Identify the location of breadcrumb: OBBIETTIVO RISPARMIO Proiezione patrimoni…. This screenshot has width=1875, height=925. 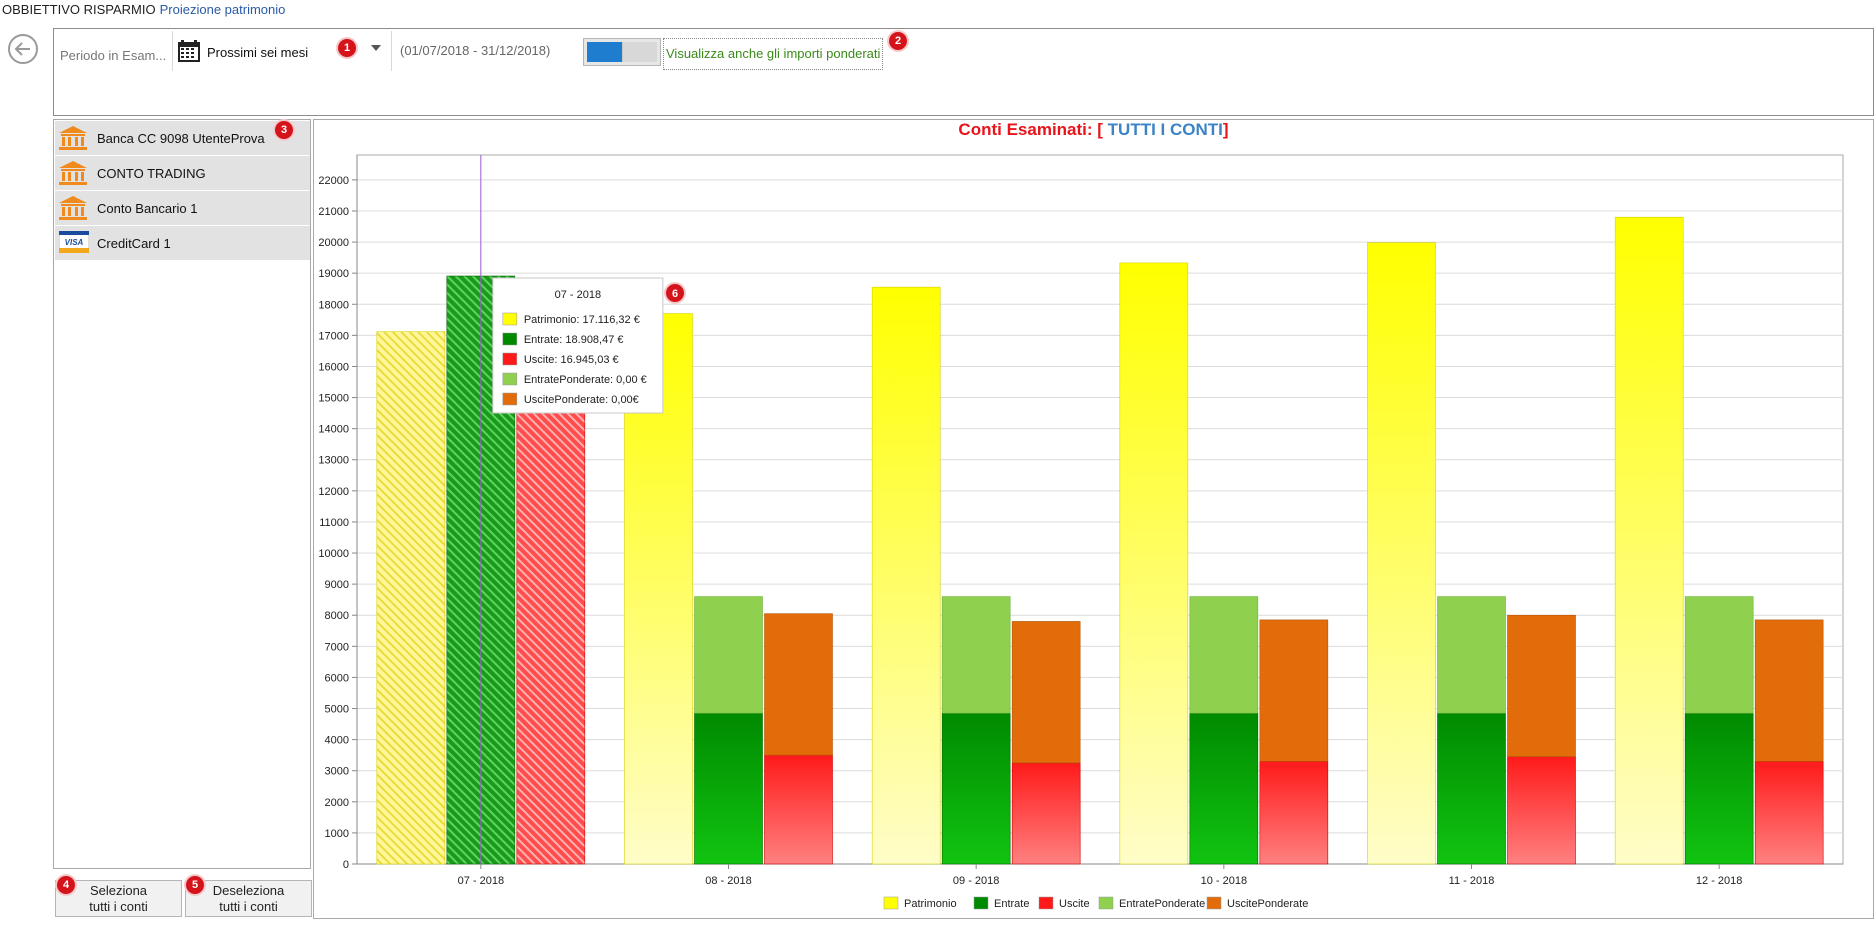
(143, 9).